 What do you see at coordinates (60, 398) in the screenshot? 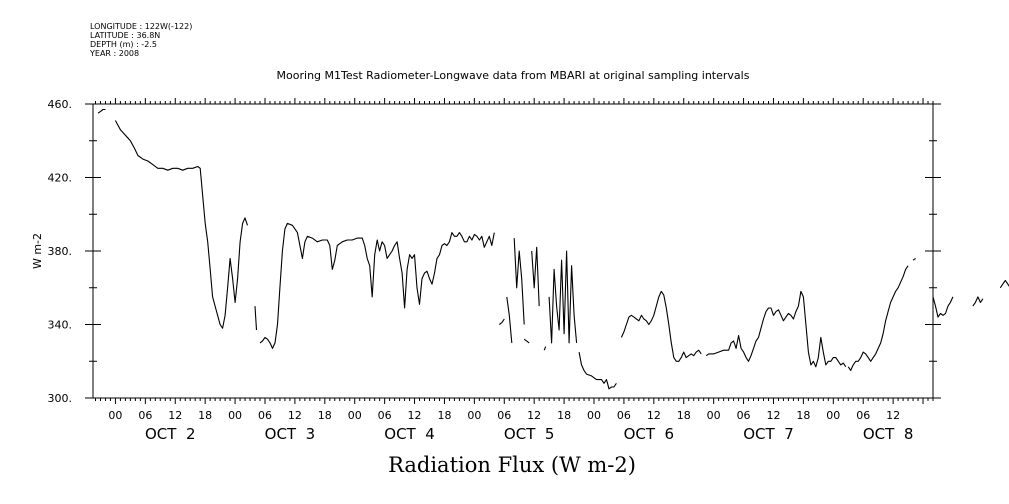
I see `y-tick-label: 300.` at bounding box center [60, 398].